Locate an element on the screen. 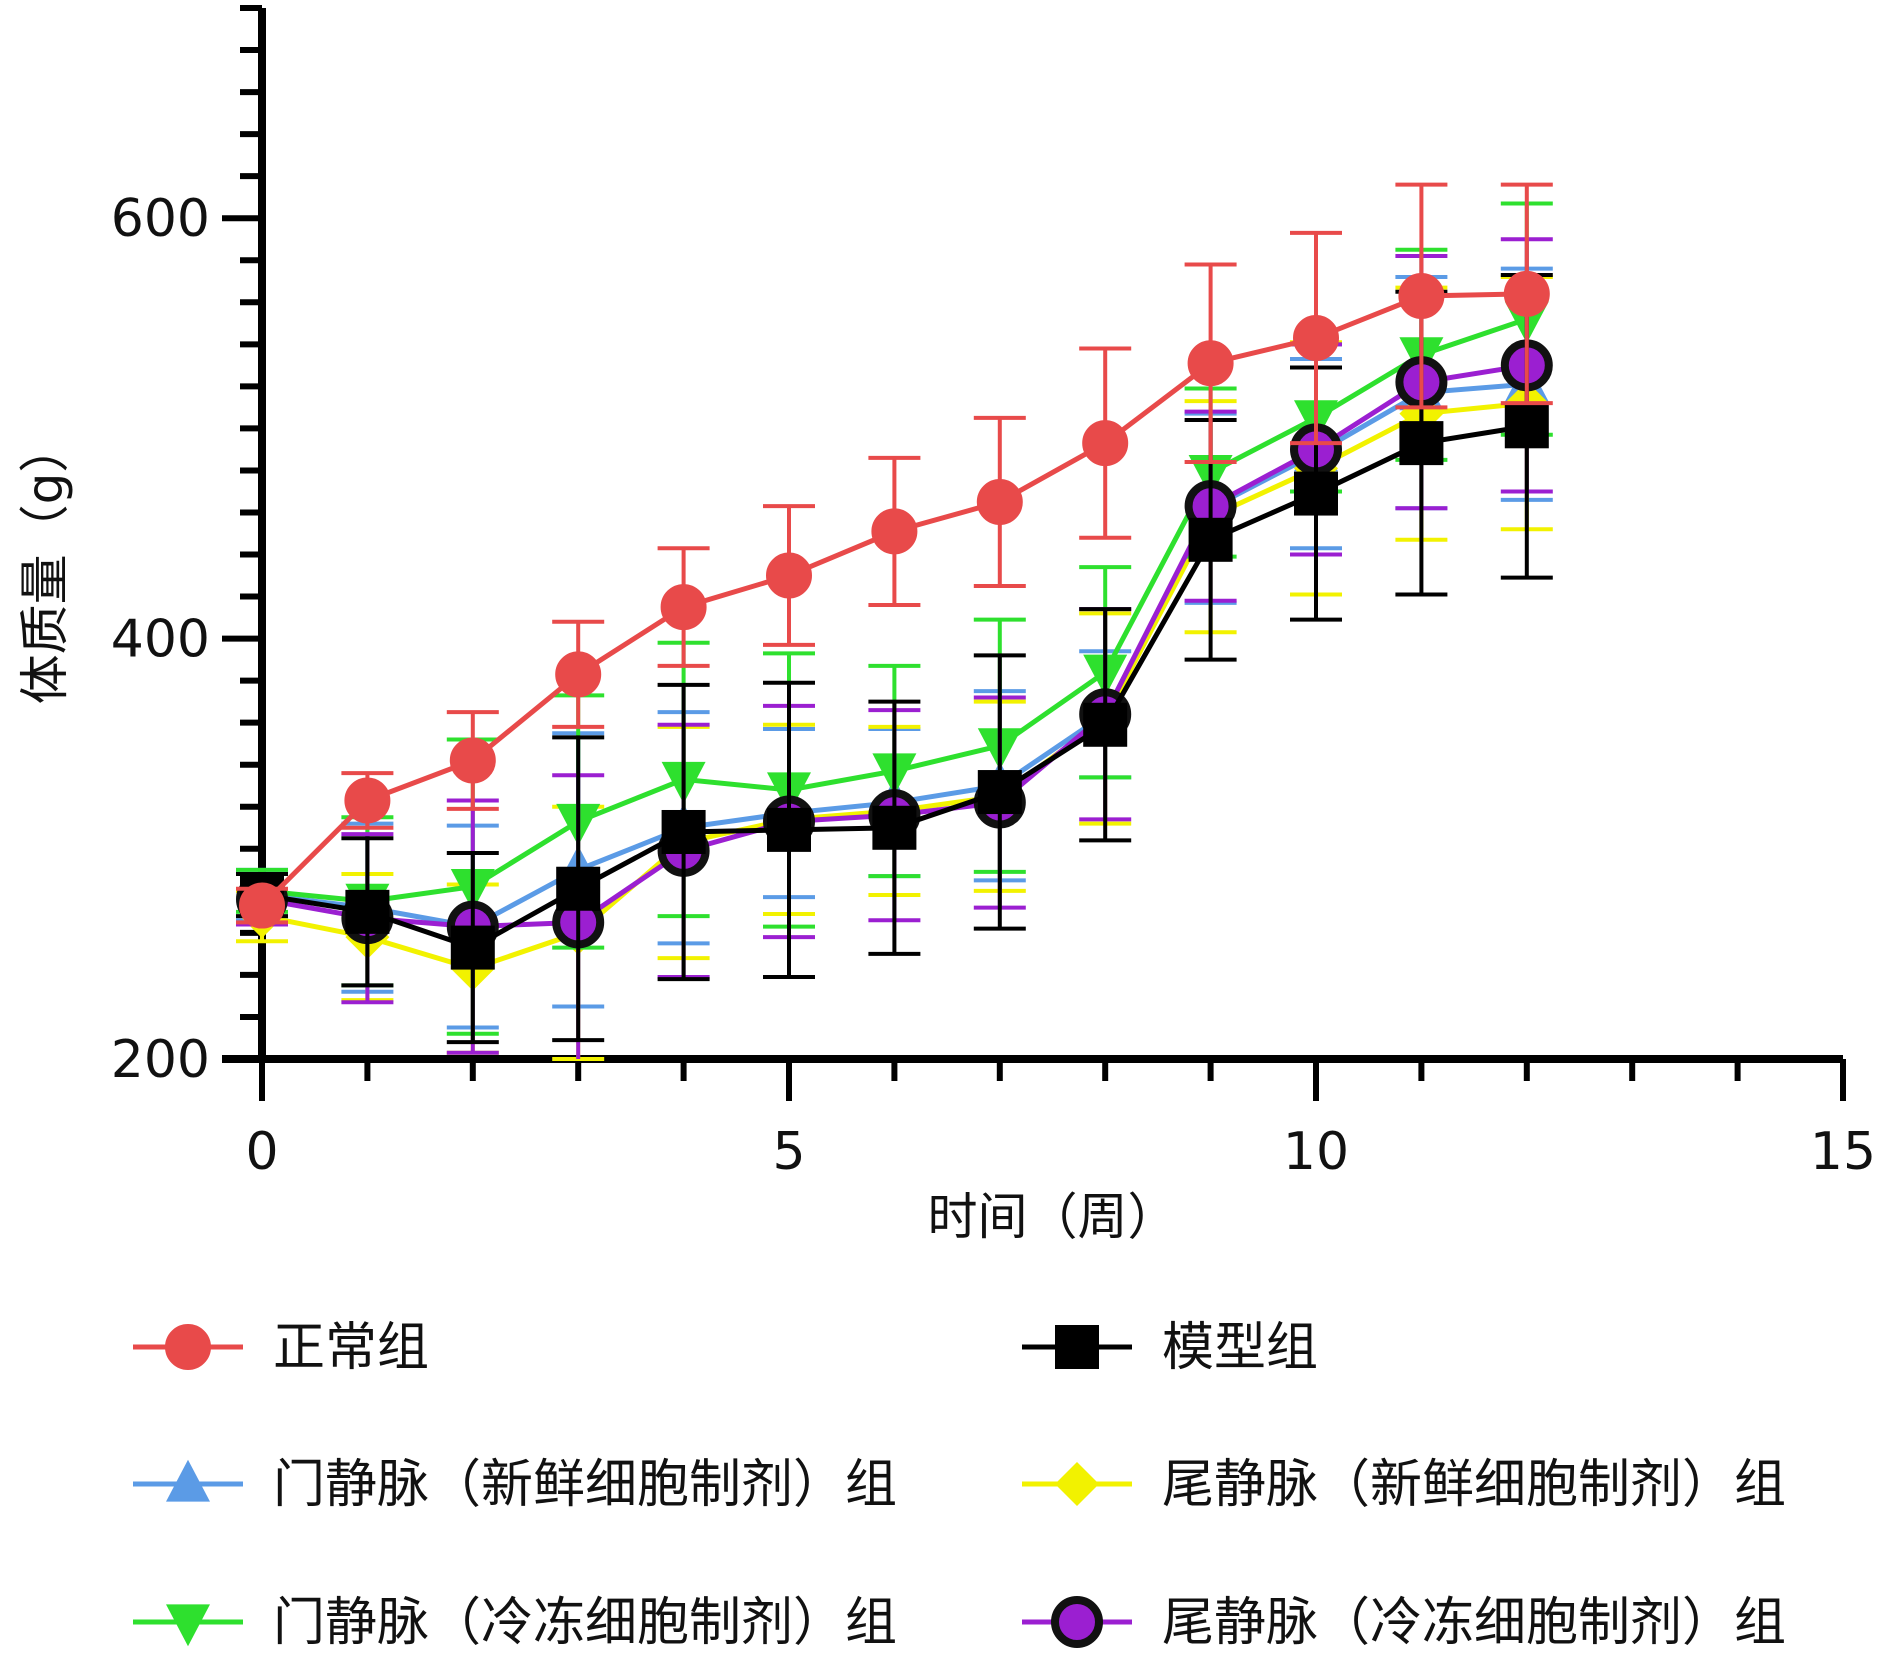 This screenshot has width=1890, height=1657. legend-label: 门静脉（冷冻细胞制剂）组 is located at coordinates (585, 1623).